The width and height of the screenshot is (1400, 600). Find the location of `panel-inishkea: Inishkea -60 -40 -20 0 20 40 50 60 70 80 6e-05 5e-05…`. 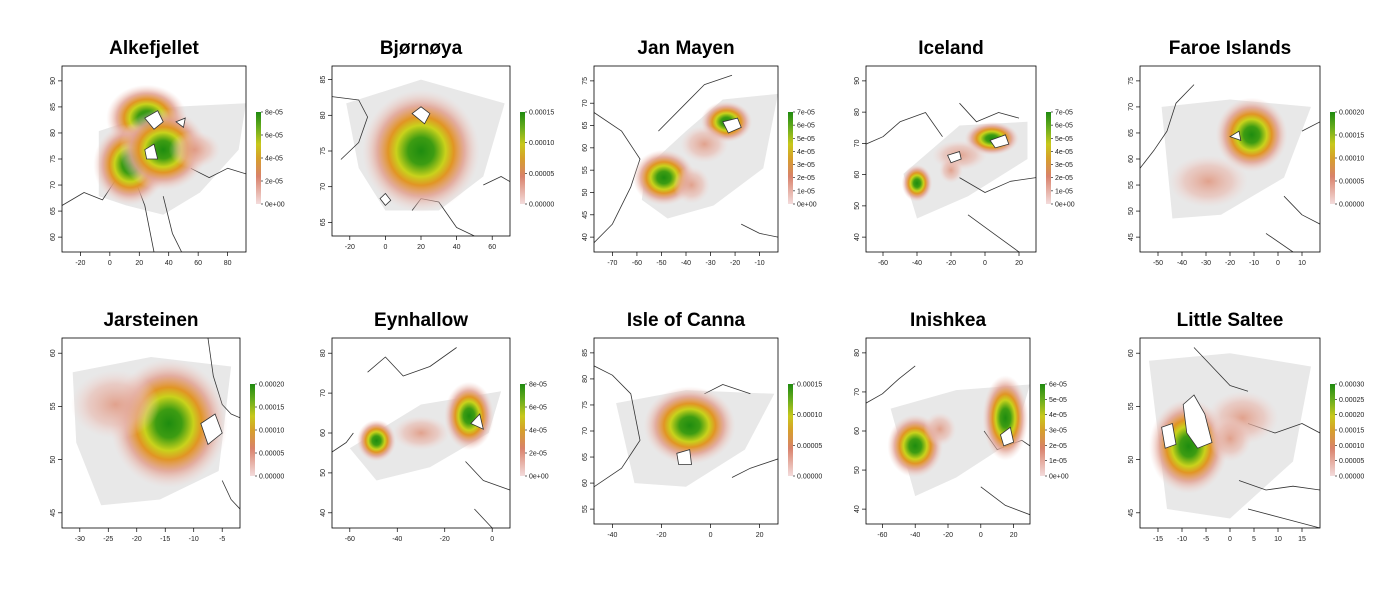

panel-inishkea: Inishkea -60 -40 -20 0 20 40 50 60 70 80 6e-05 5e-05… is located at coordinates (961, 424).